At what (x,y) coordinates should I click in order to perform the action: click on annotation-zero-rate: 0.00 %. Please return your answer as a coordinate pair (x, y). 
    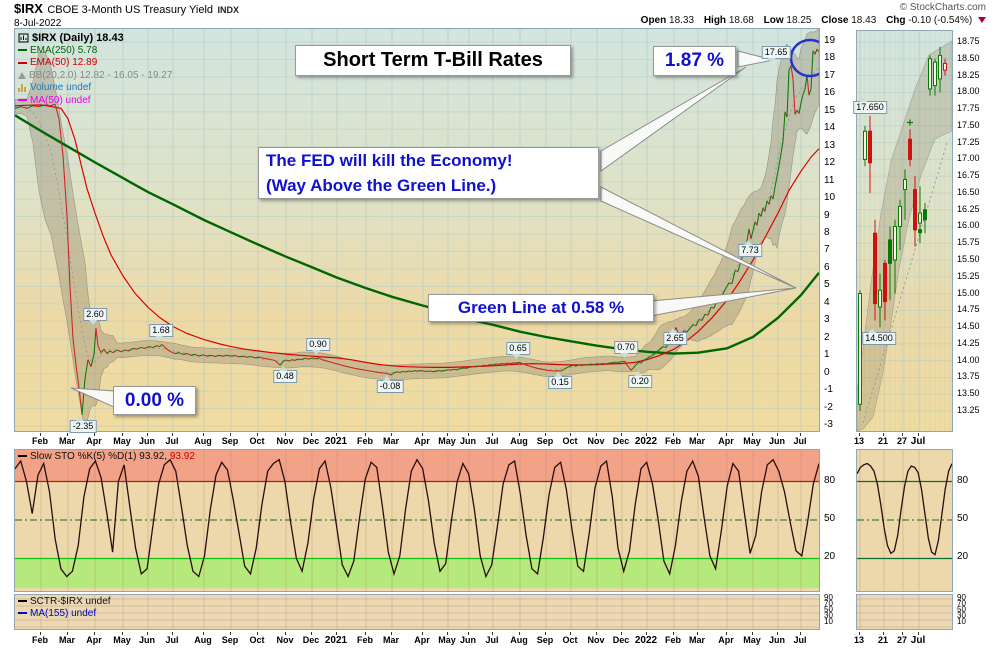
    Looking at the image, I should click on (154, 400).